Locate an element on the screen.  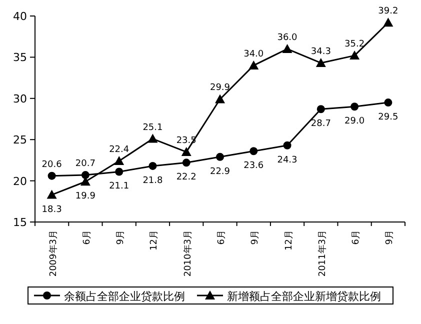
y-tick-label: 15 is located at coordinates (20, 222).